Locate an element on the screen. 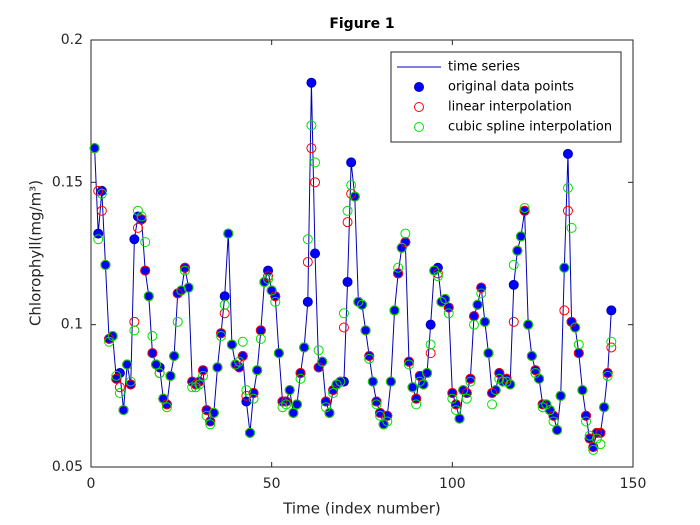 The width and height of the screenshot is (700, 525). x-tick-label: 50 is located at coordinates (272, 484).